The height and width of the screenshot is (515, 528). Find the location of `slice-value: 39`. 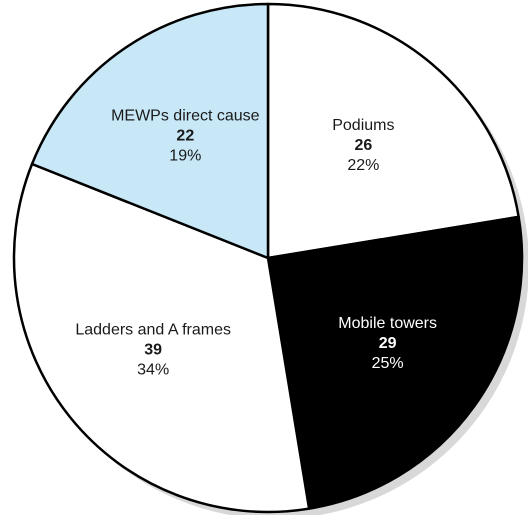

slice-value: 39 is located at coordinates (153, 350).